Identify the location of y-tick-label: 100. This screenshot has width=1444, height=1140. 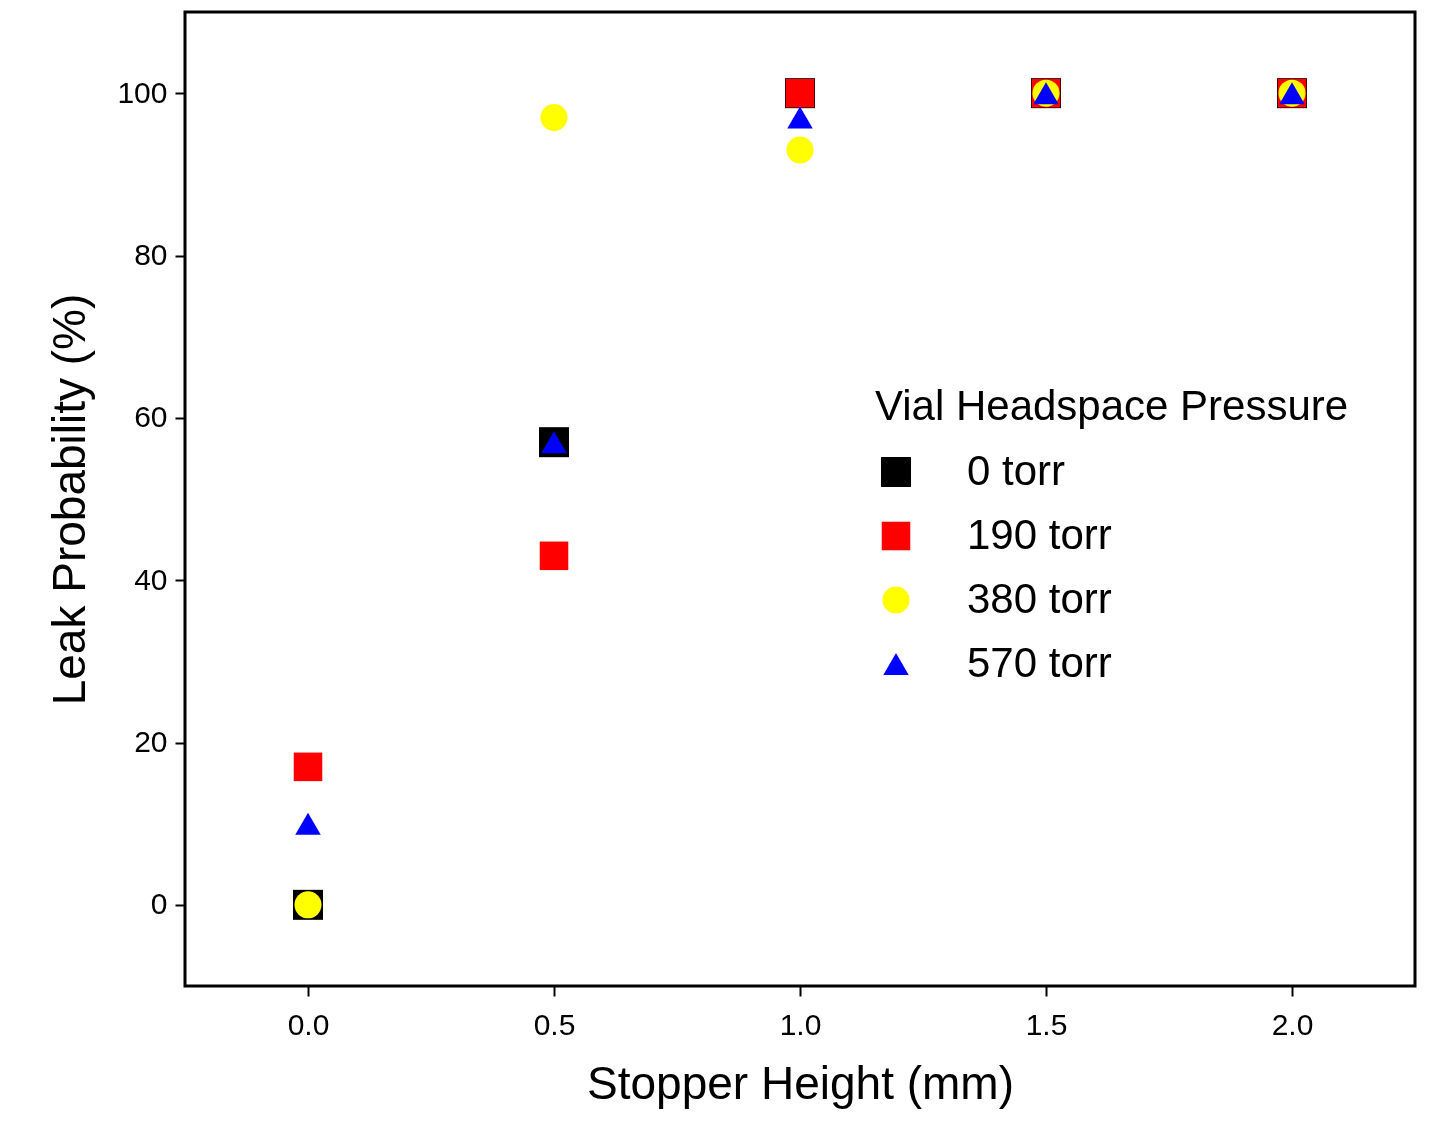
(142, 92).